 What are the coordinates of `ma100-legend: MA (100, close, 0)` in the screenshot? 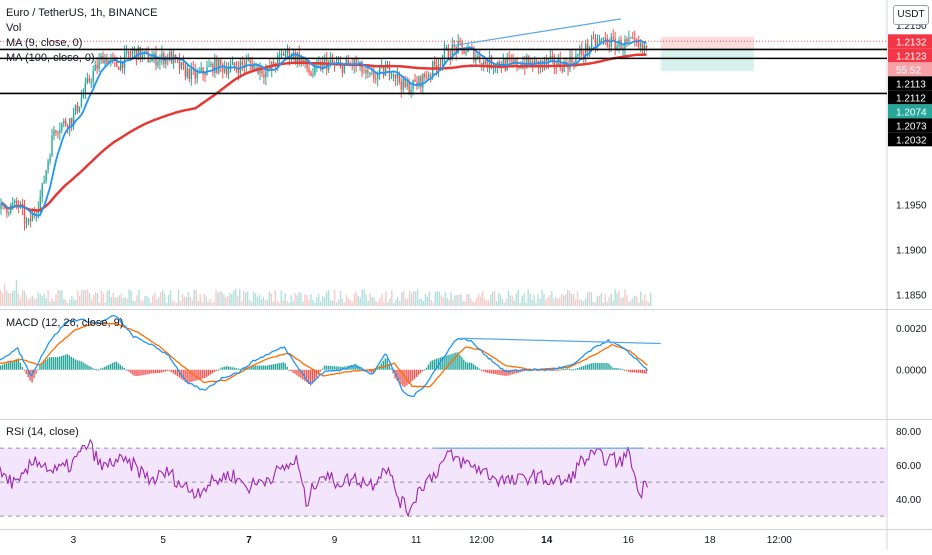 It's located at (50, 58).